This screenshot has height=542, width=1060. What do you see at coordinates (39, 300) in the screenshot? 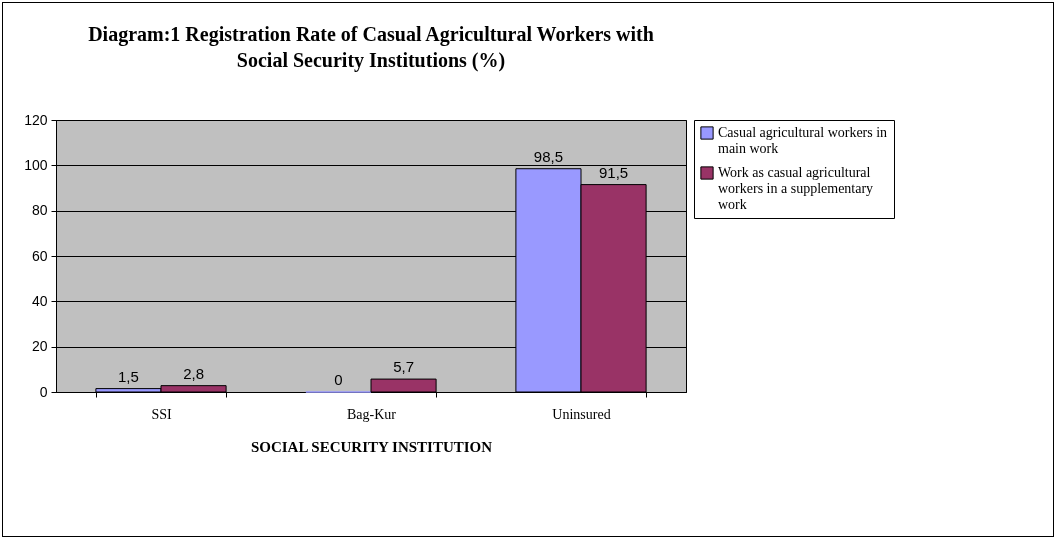
I see `y-tick-label: 40` at bounding box center [39, 300].